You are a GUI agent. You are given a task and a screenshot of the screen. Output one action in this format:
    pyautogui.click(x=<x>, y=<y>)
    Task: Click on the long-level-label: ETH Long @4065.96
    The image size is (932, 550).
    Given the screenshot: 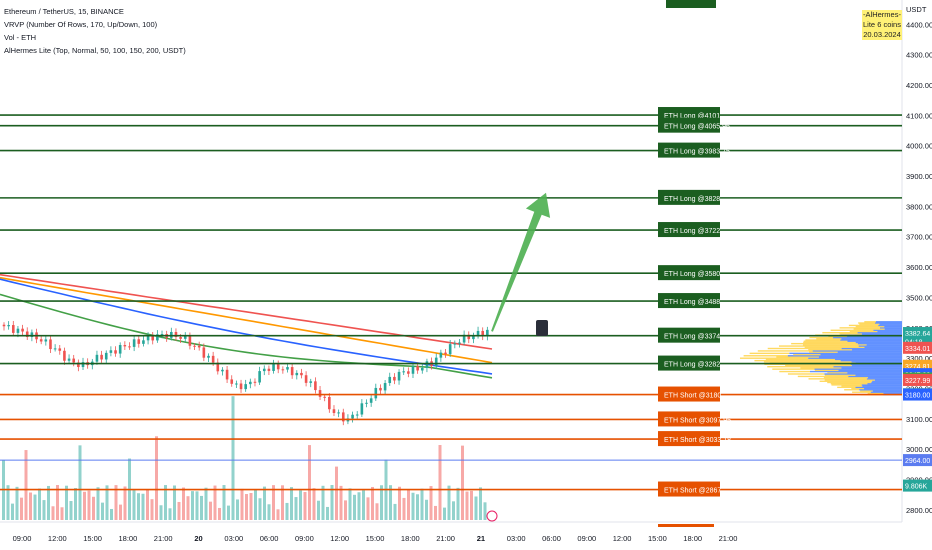 What is the action you would take?
    pyautogui.click(x=697, y=127)
    